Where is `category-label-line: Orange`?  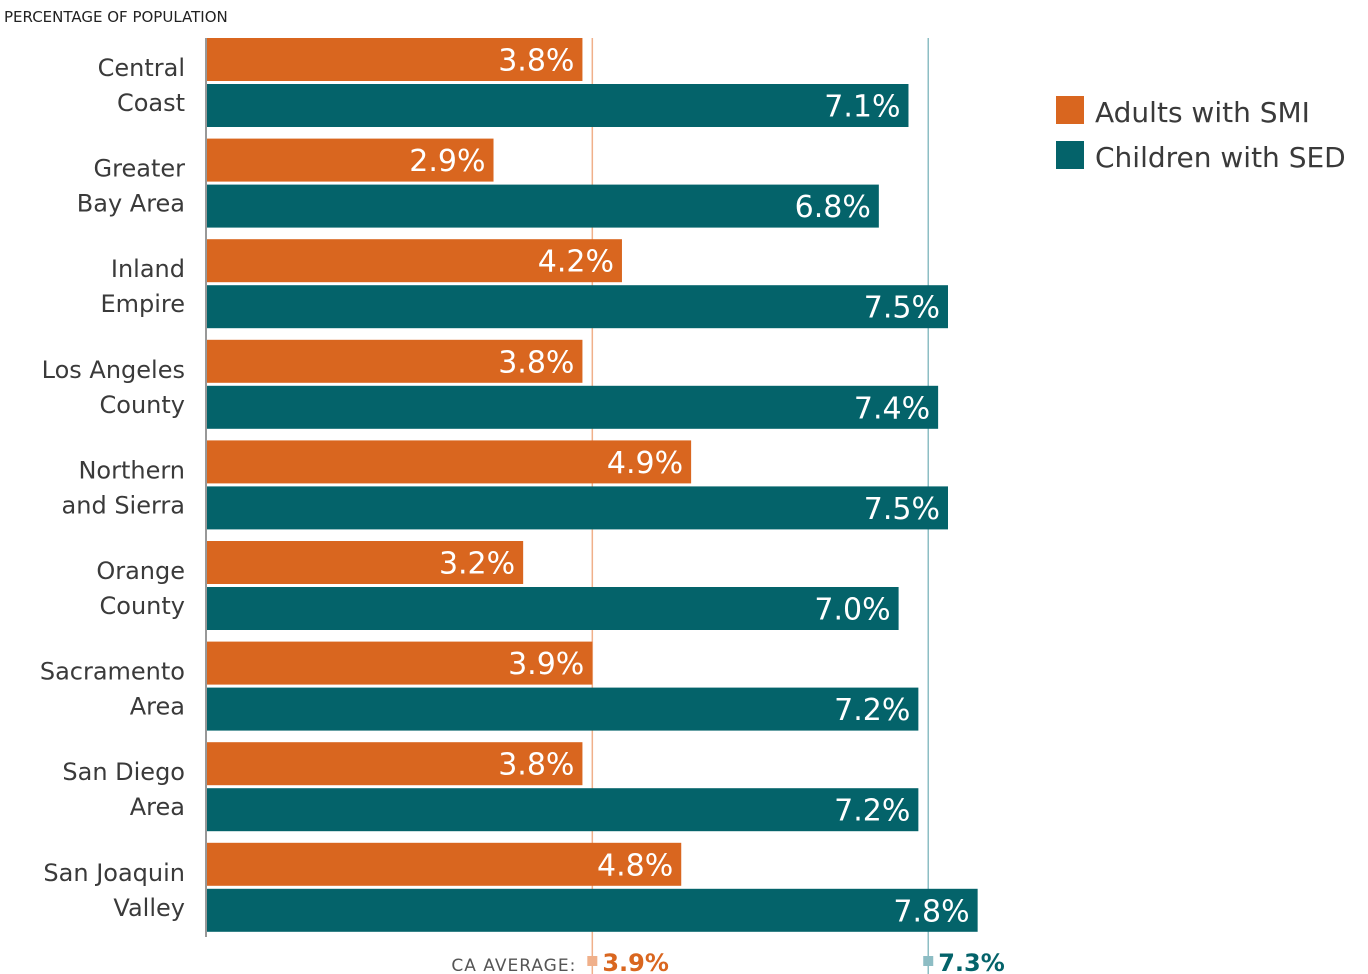 category-label-line: Orange is located at coordinates (140, 571).